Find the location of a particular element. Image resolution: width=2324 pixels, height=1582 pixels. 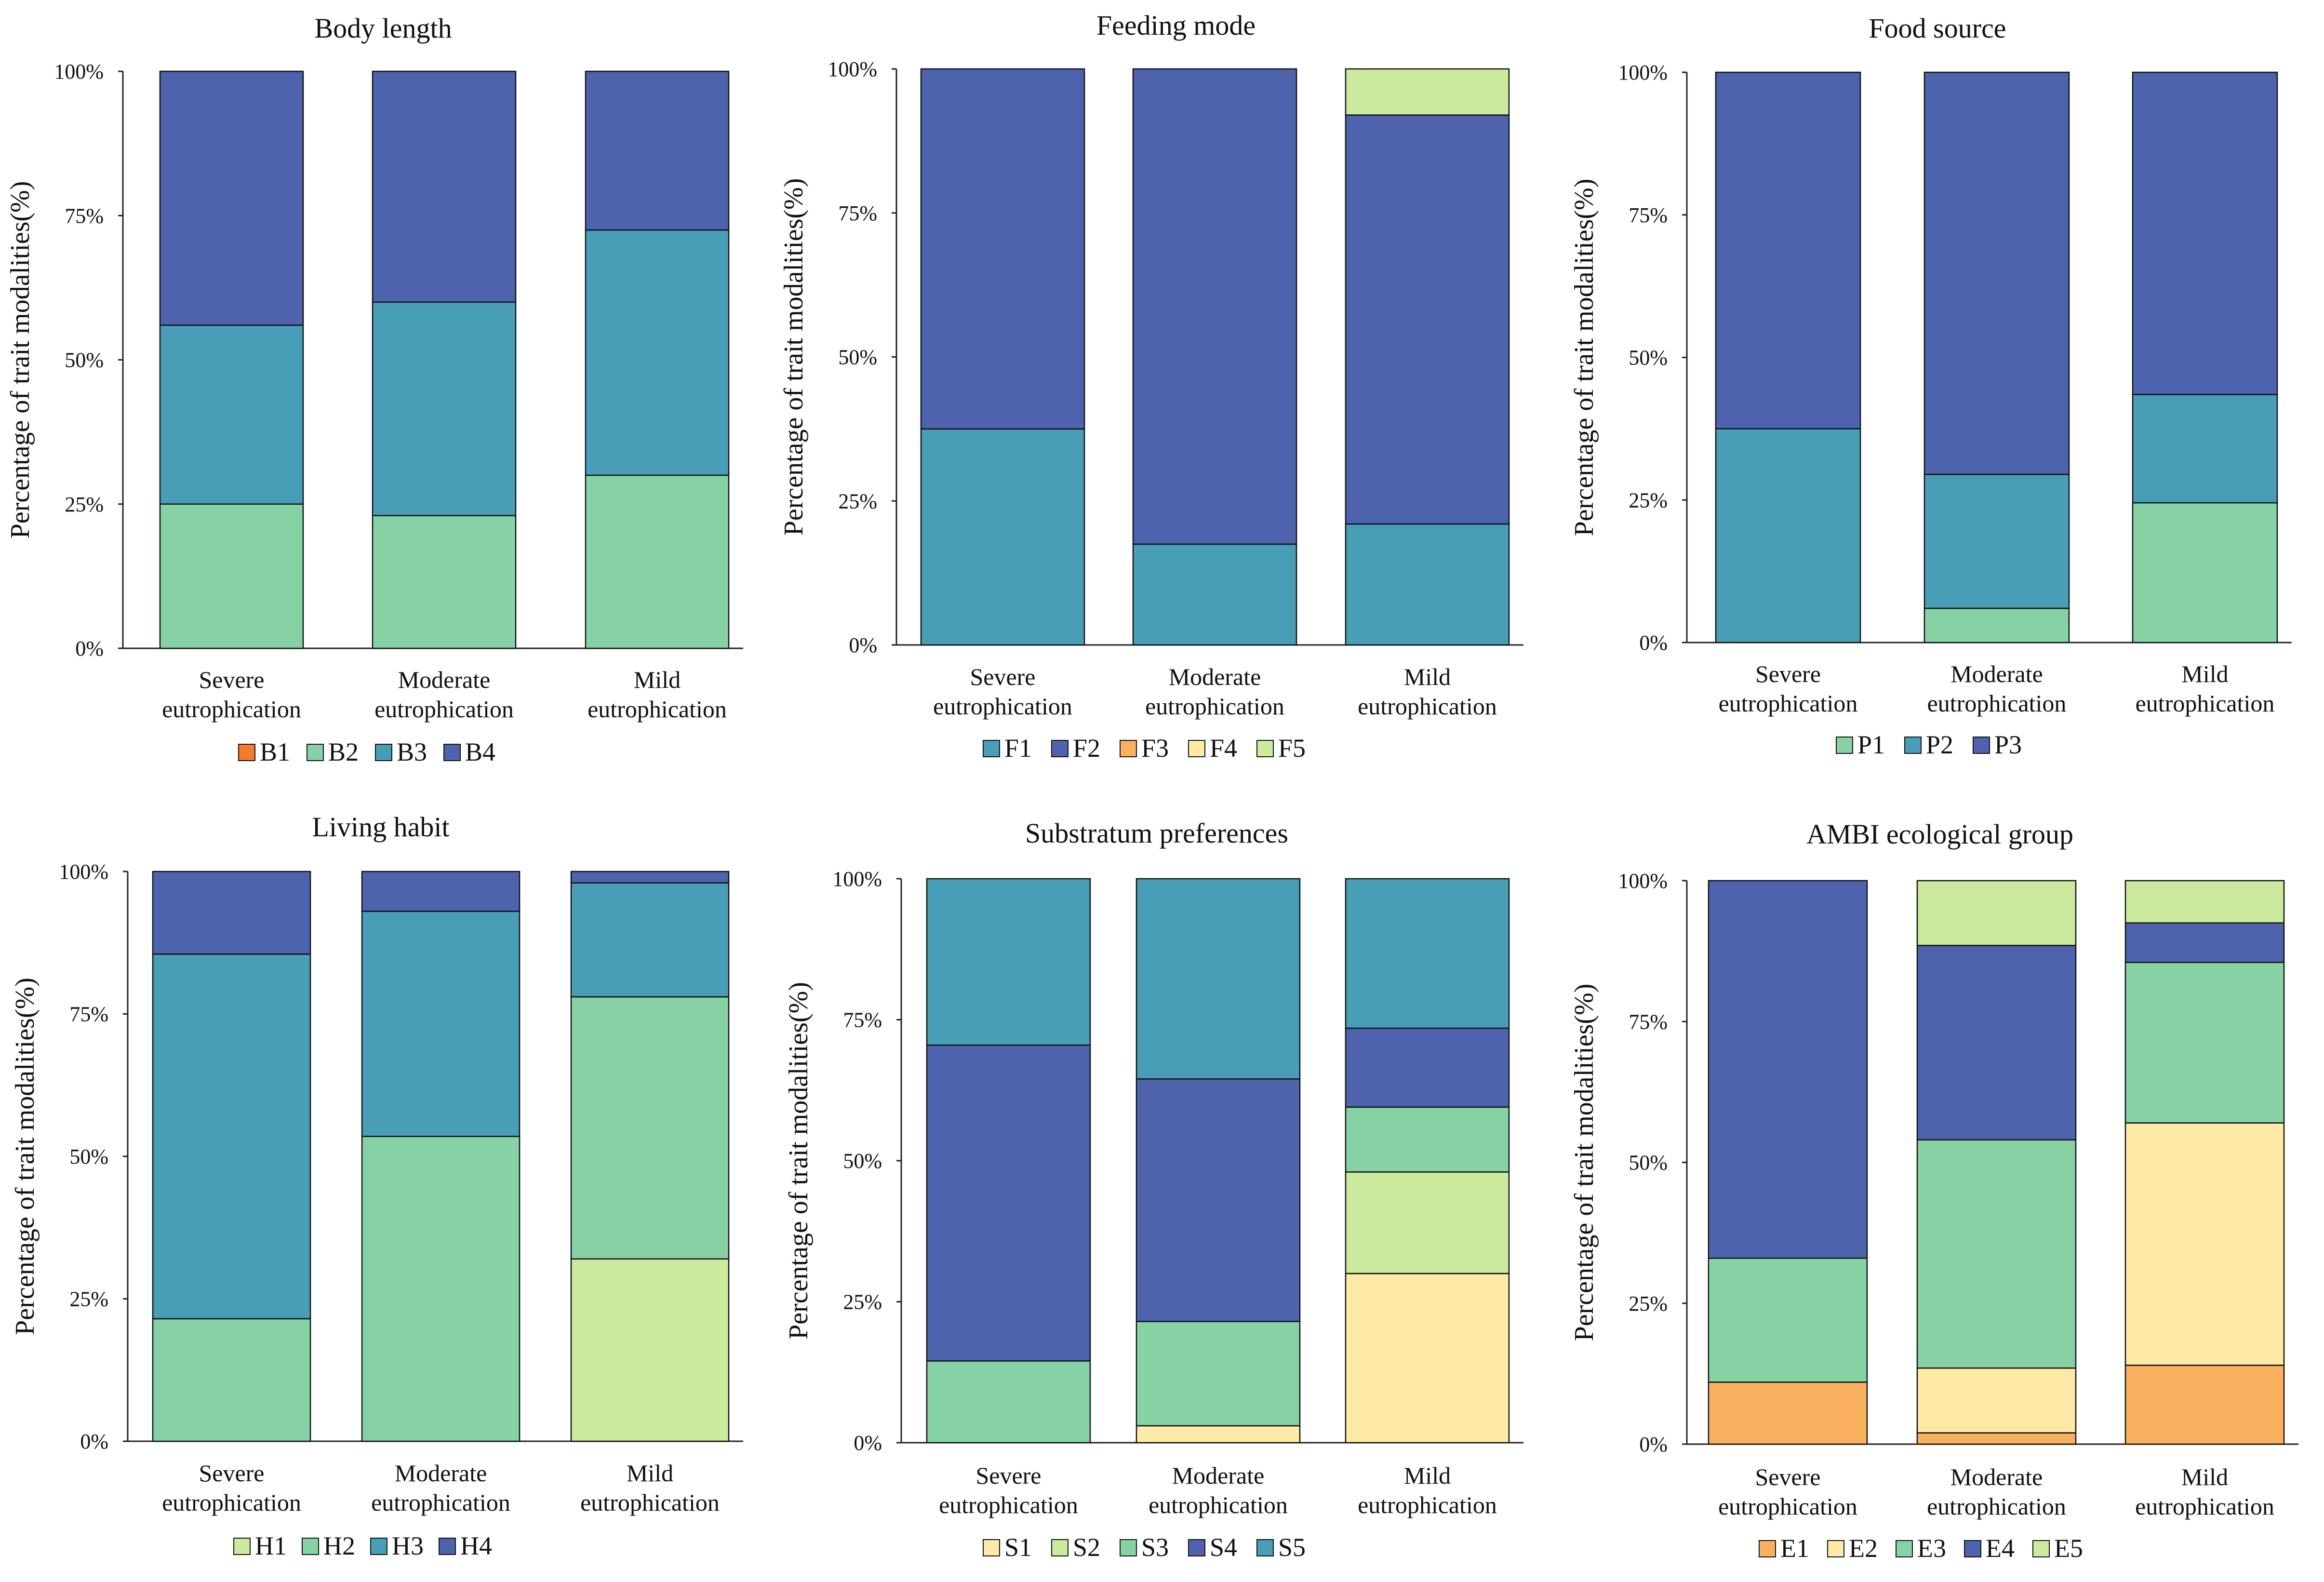

legend: S1 S2 S3 S4 S5 is located at coordinates (1144, 1547).